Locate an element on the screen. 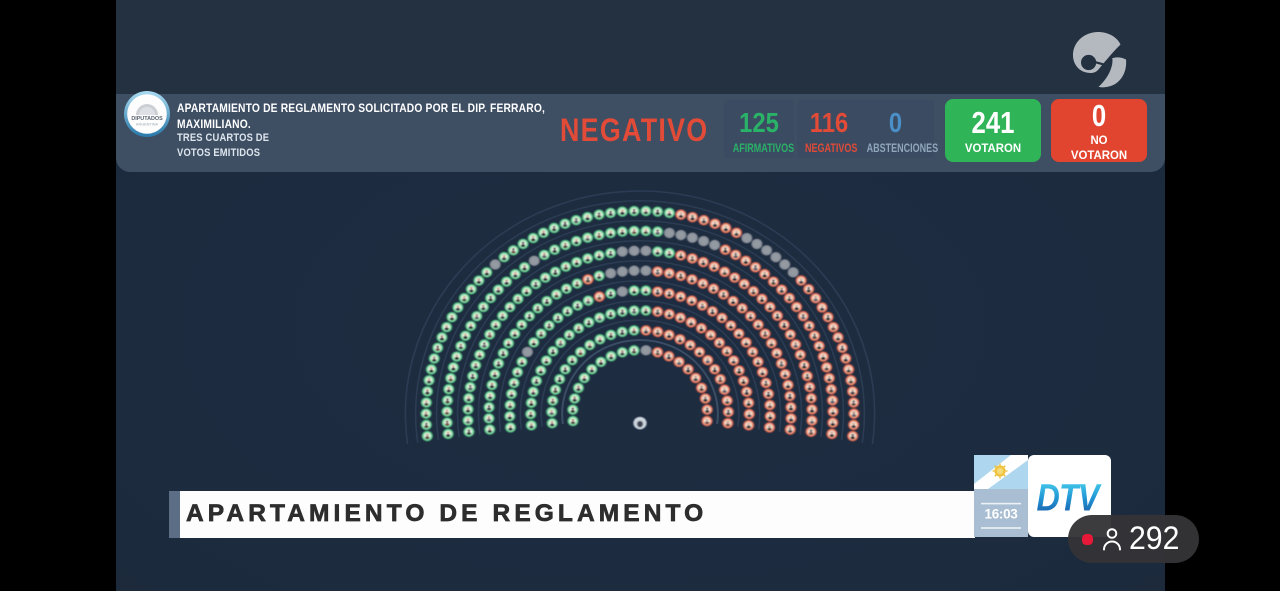 This screenshot has width=1280, height=591. svg-text: ARGENTINA is located at coordinates (147, 125).